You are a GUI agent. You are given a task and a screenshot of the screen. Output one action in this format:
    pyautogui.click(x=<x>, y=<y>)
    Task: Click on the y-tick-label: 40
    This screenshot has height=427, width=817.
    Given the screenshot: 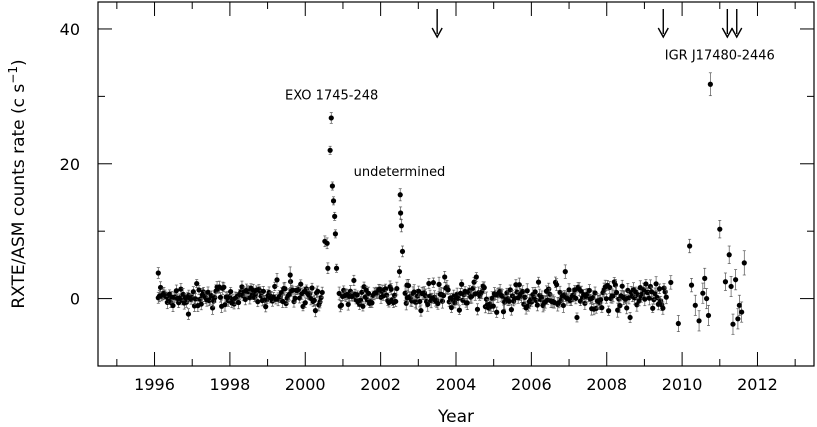 What is the action you would take?
    pyautogui.click(x=70, y=29)
    